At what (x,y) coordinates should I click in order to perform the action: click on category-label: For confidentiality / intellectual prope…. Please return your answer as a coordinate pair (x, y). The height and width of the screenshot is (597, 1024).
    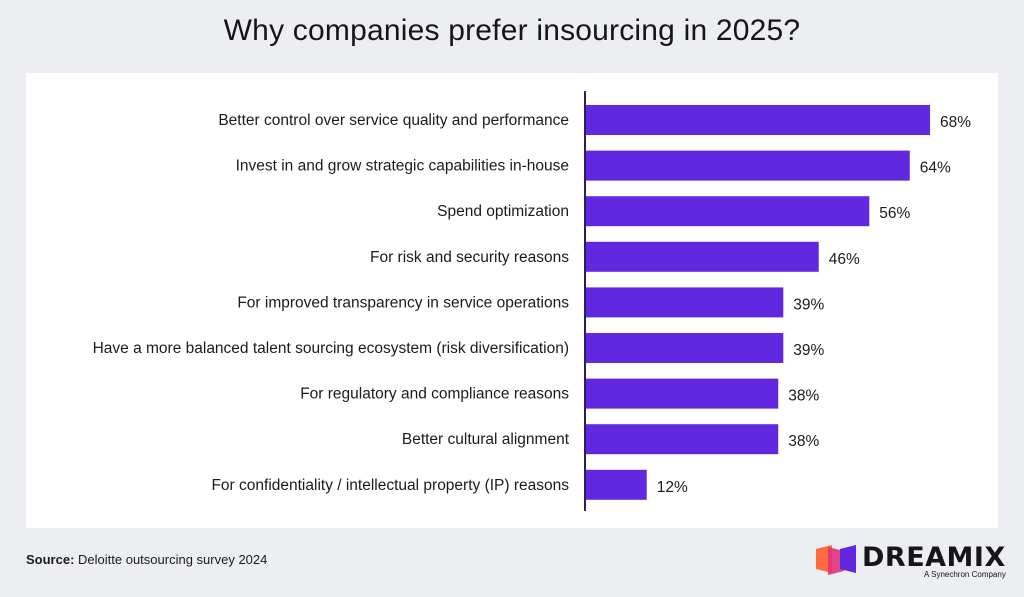
    Looking at the image, I should click on (390, 485).